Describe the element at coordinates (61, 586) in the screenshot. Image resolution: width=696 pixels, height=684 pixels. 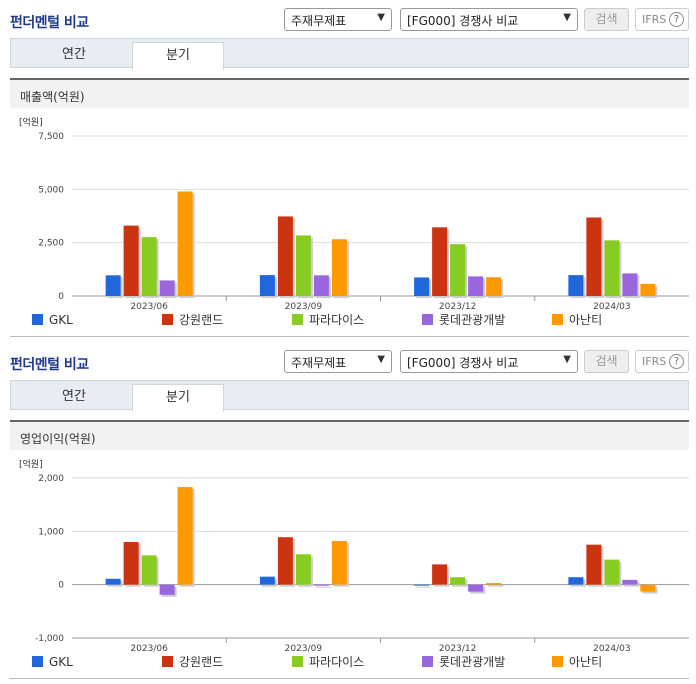
I see `y-tick-label: 0` at that location.